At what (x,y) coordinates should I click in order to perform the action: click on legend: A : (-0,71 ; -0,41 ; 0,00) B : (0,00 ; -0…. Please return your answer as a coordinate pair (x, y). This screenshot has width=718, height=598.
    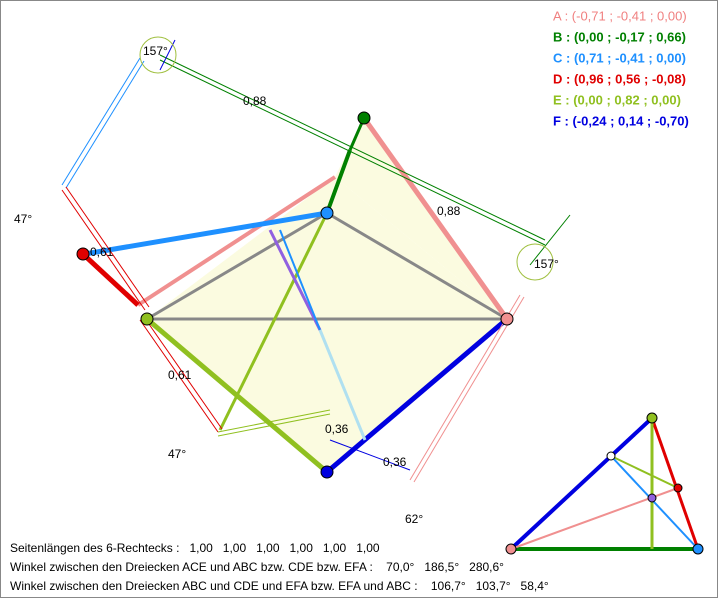
    Looking at the image, I should click on (621, 68).